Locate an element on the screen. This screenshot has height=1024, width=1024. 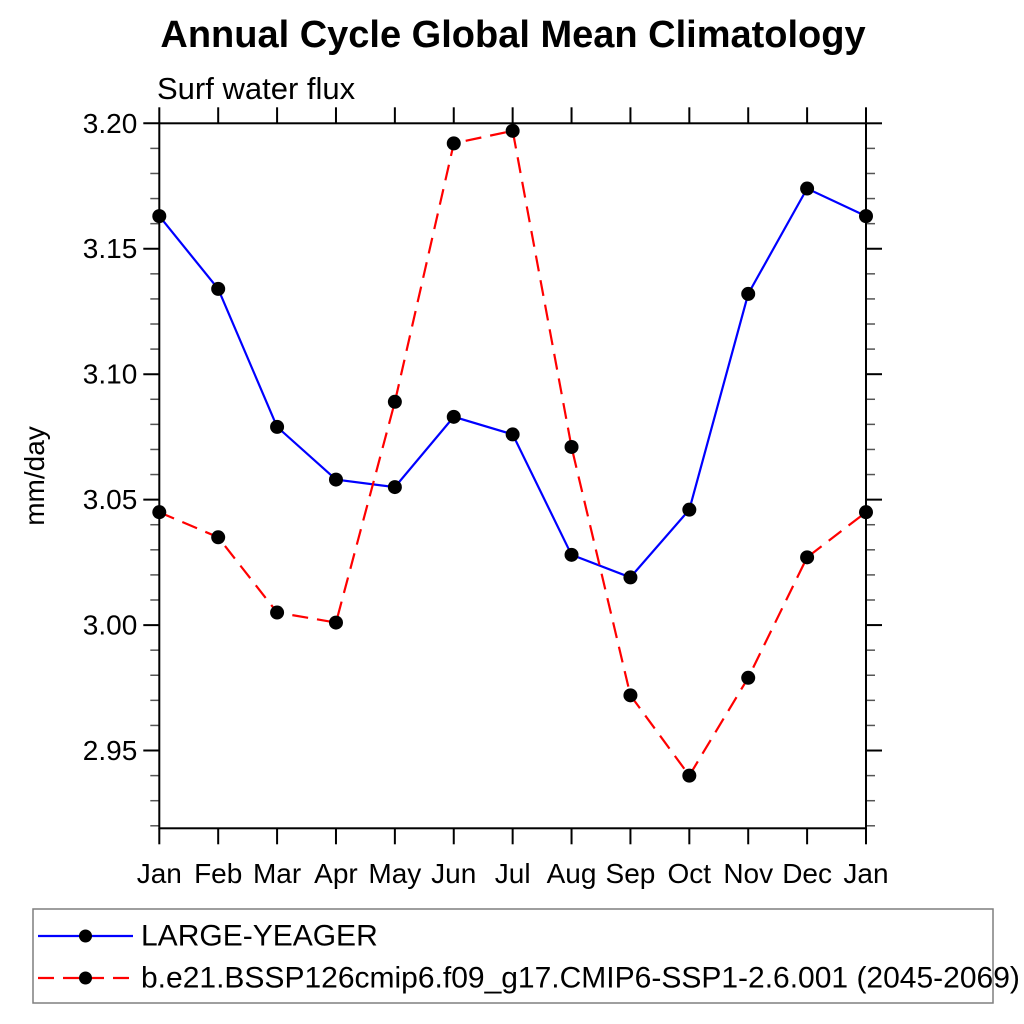
y-tick-label: 3.15 is located at coordinates (110, 248).